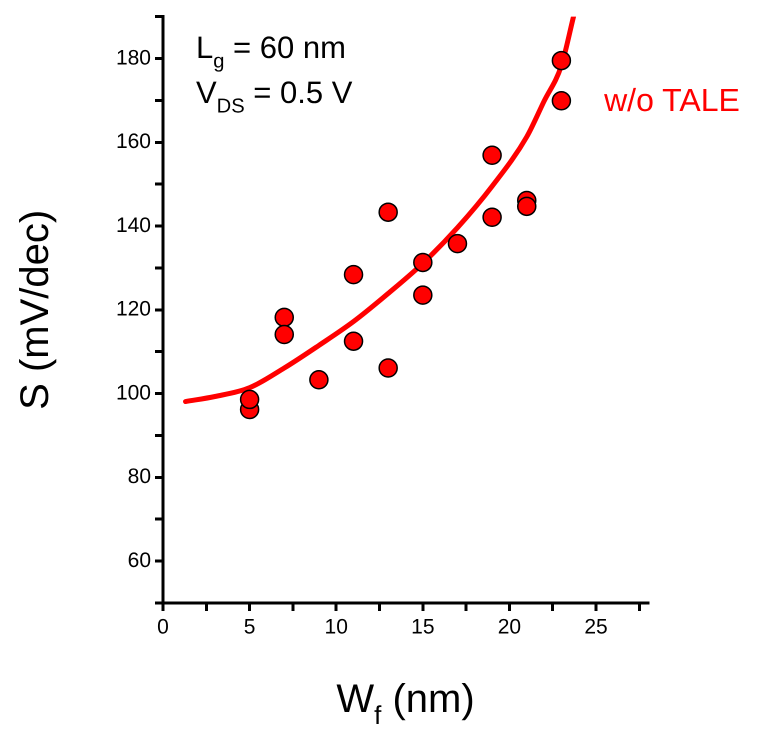  I want to click on x-tick-label: 20, so click(510, 626).